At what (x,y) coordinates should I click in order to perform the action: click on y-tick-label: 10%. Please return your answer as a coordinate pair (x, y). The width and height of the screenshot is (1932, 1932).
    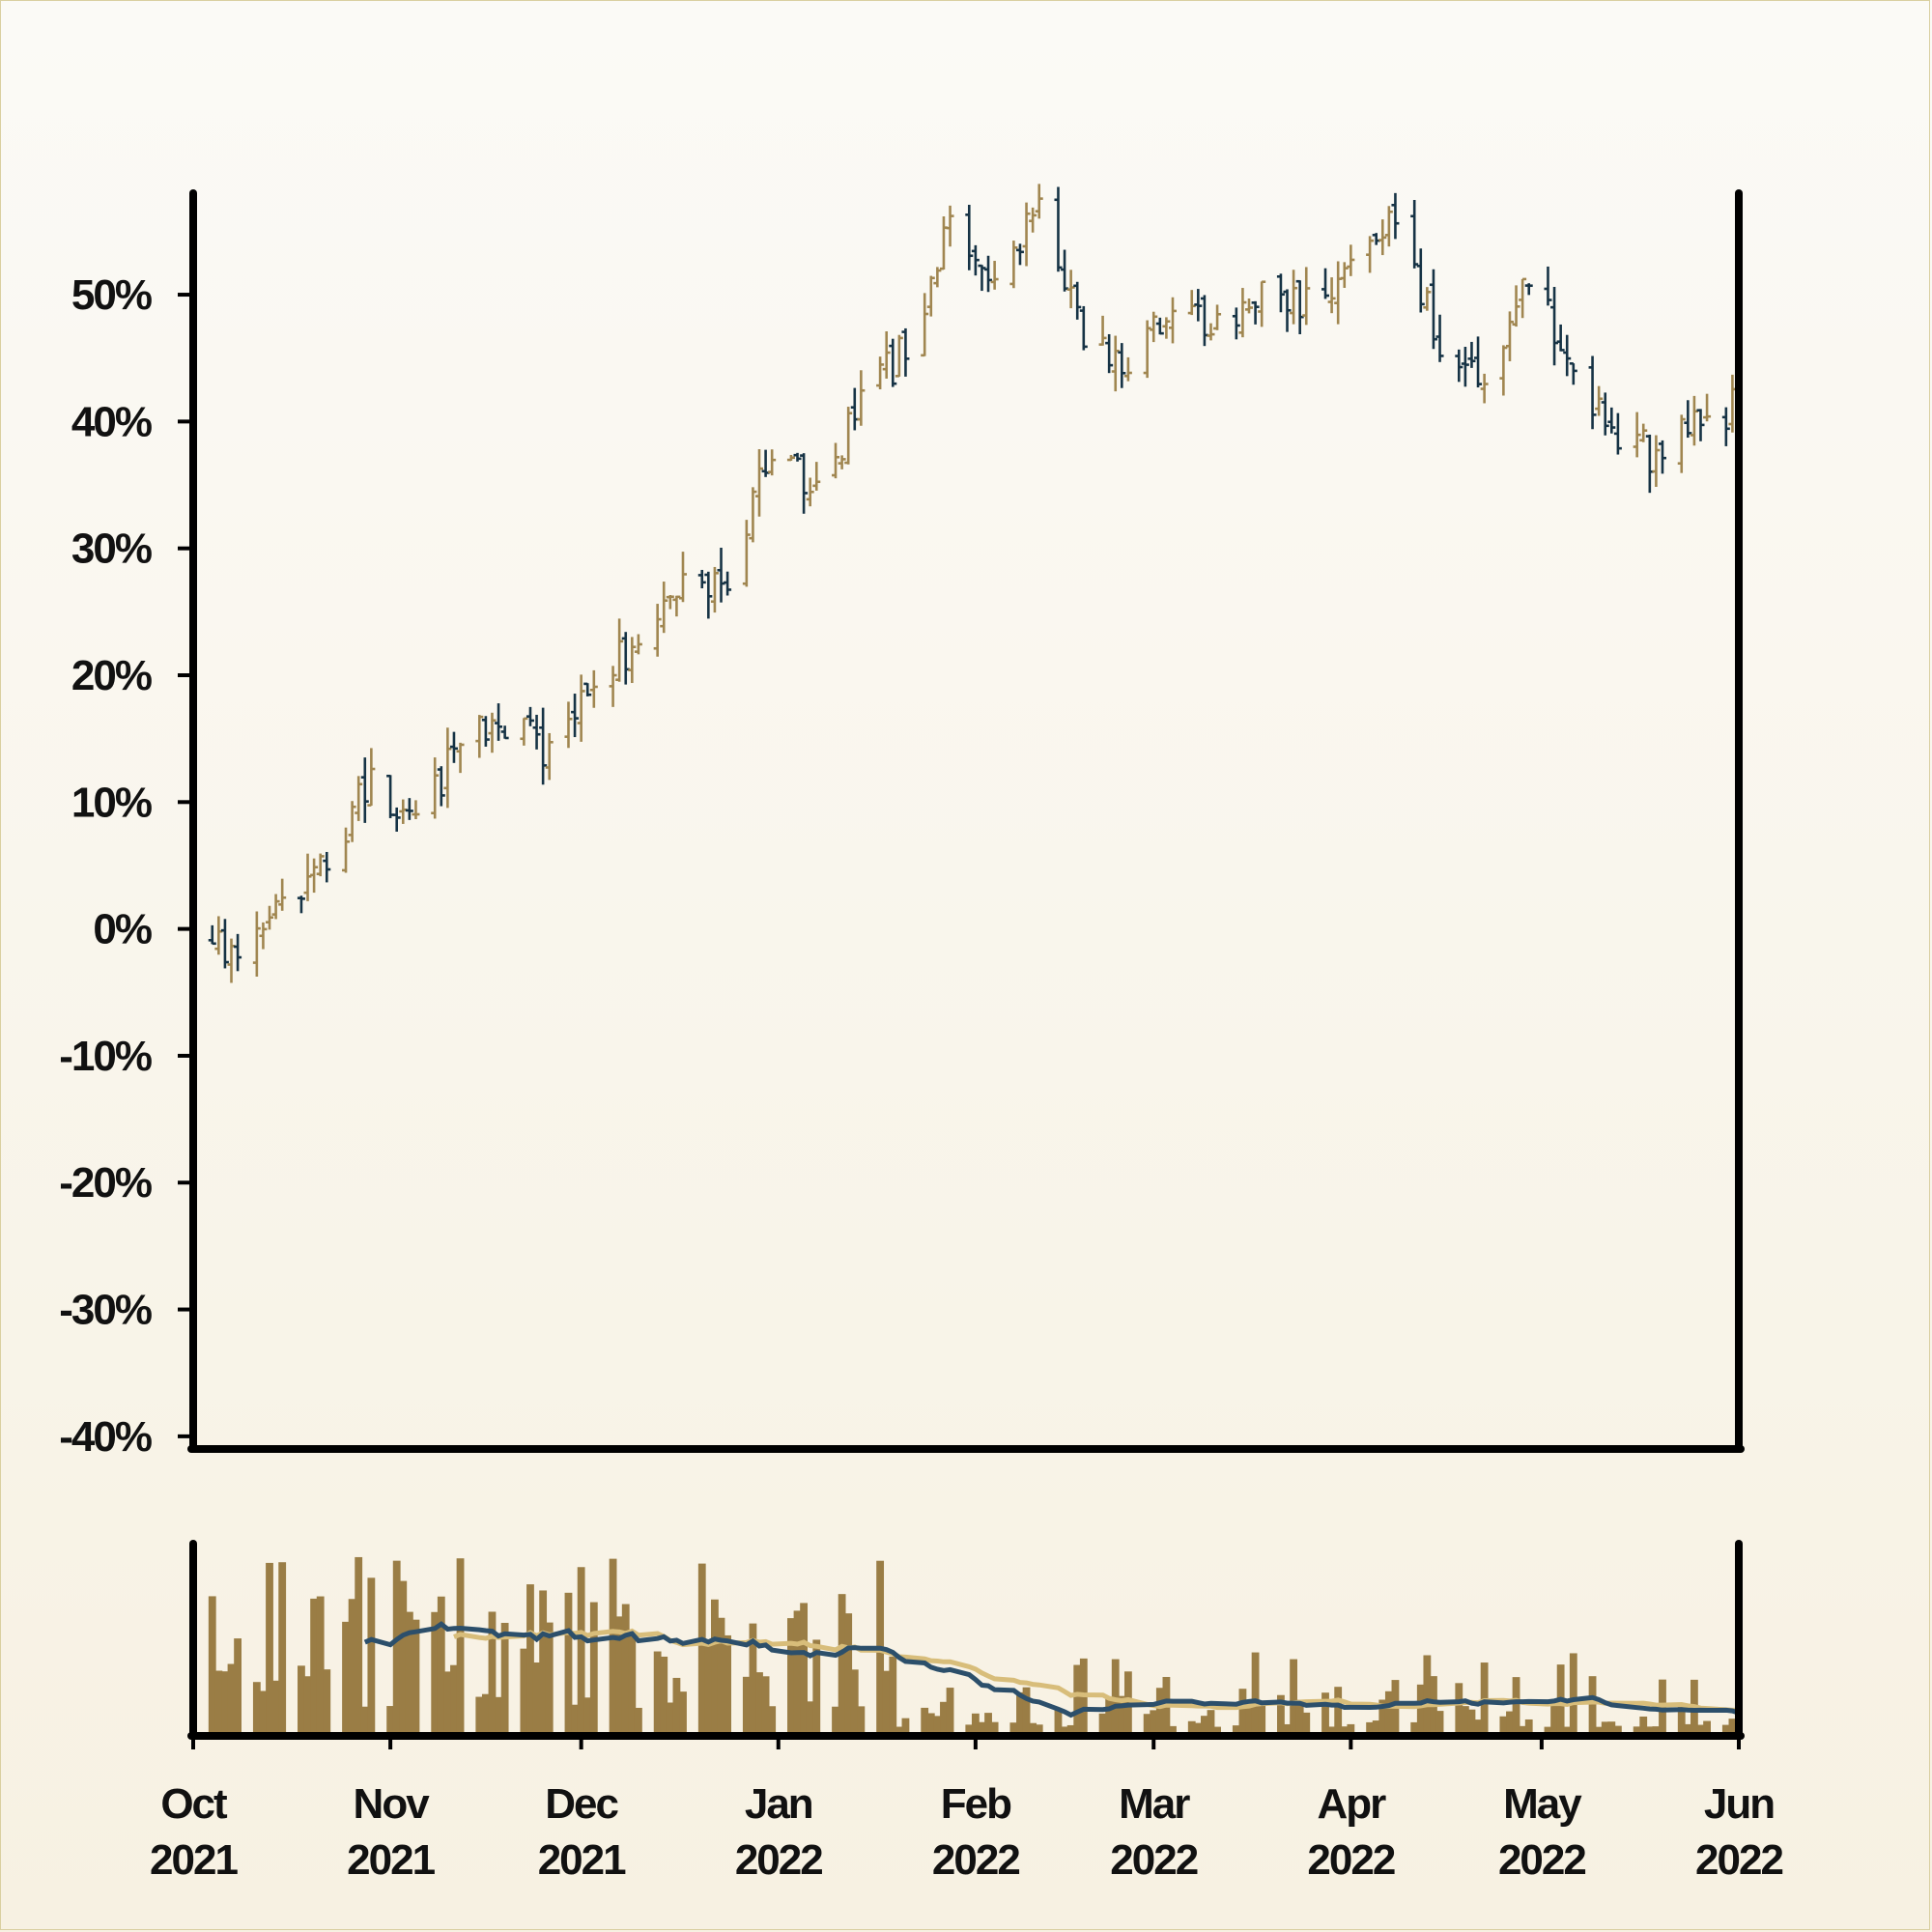
    Looking at the image, I should click on (111, 802).